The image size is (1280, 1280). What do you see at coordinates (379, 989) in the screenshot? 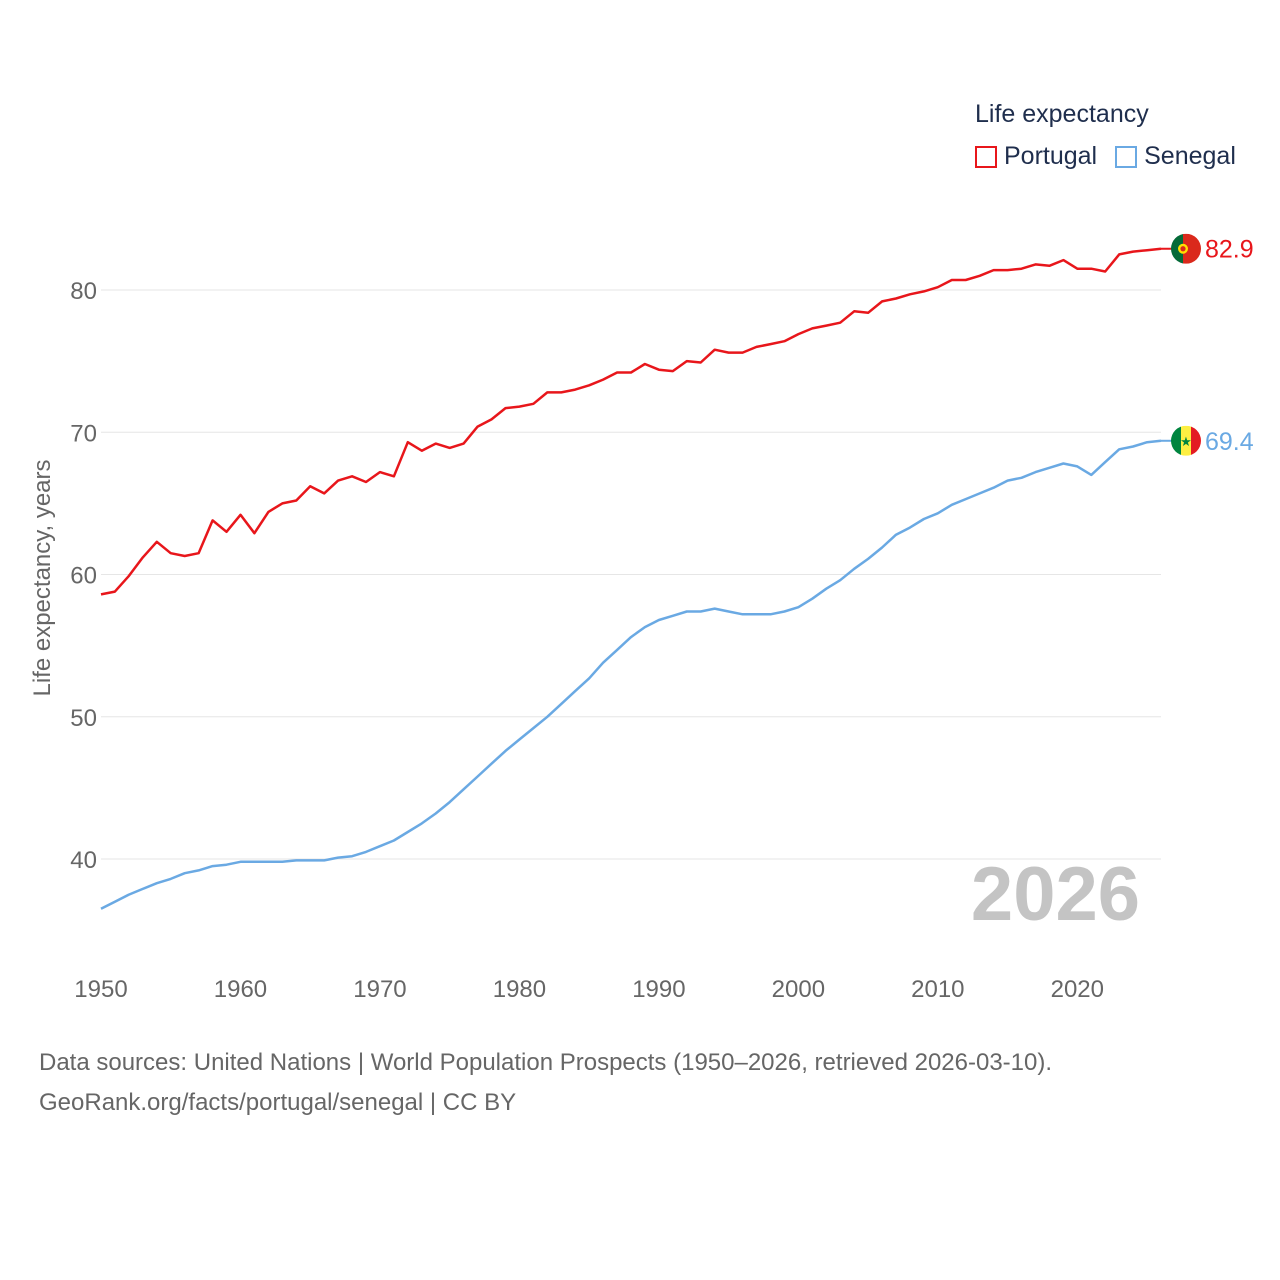
I see `x-tick-label-1970: 1970` at bounding box center [379, 989].